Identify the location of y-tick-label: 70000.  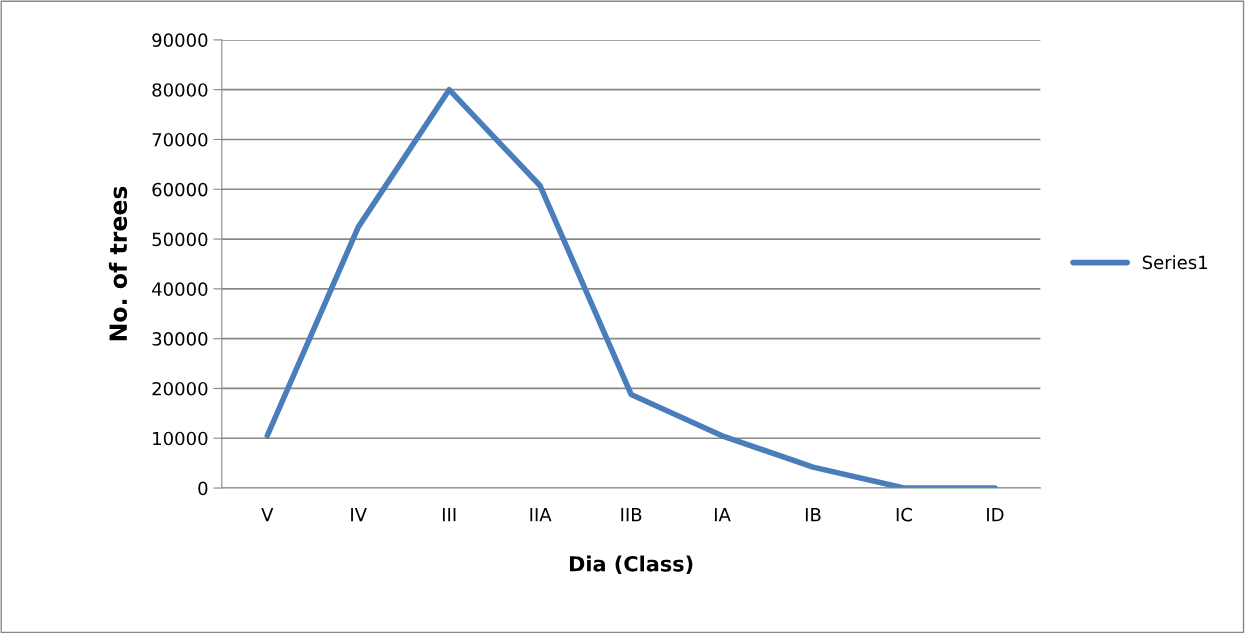
(180, 139).